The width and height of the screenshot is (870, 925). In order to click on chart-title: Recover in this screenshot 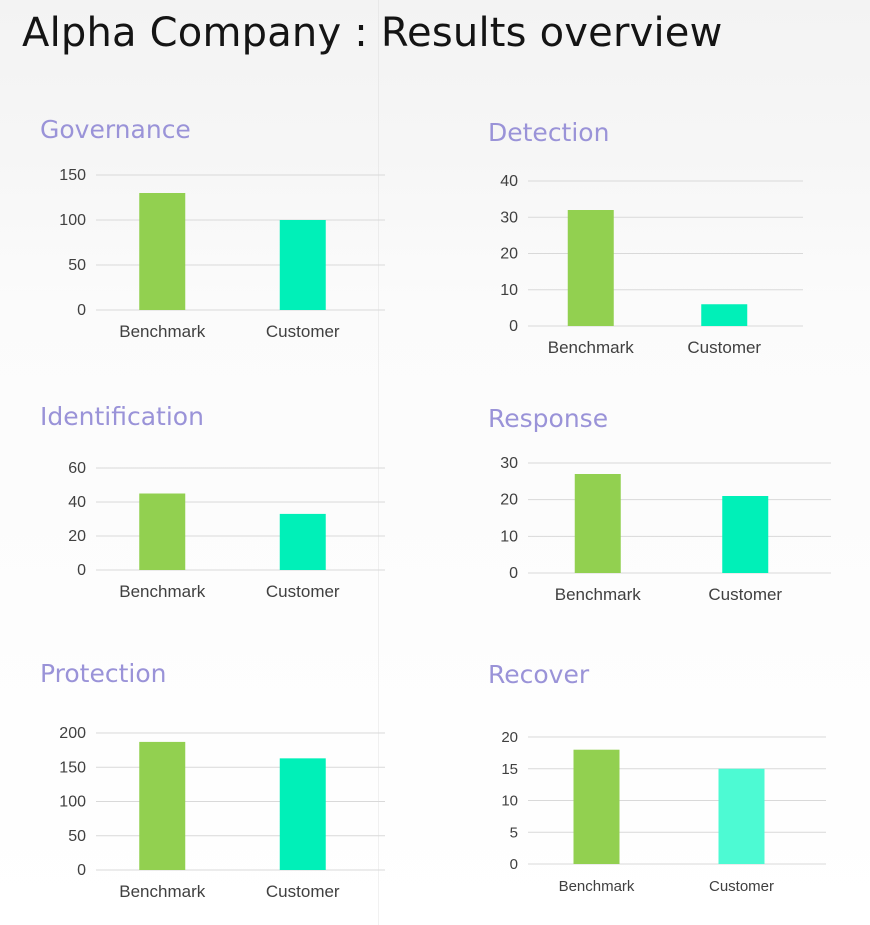, I will do `click(539, 674)`.